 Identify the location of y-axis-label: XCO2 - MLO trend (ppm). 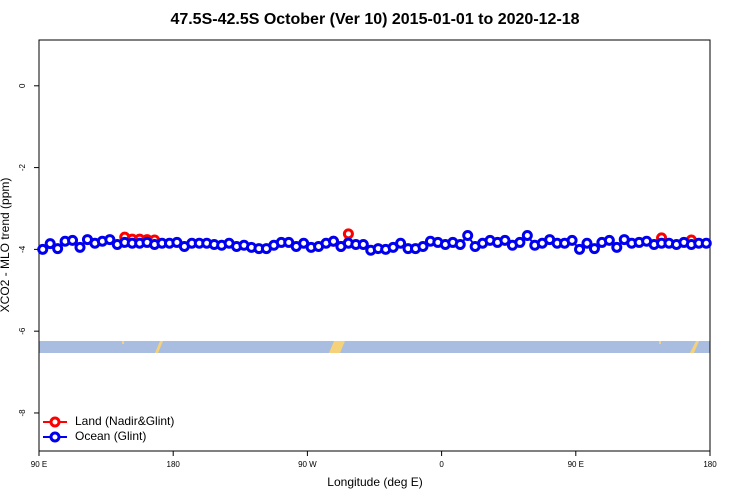
(6, 245).